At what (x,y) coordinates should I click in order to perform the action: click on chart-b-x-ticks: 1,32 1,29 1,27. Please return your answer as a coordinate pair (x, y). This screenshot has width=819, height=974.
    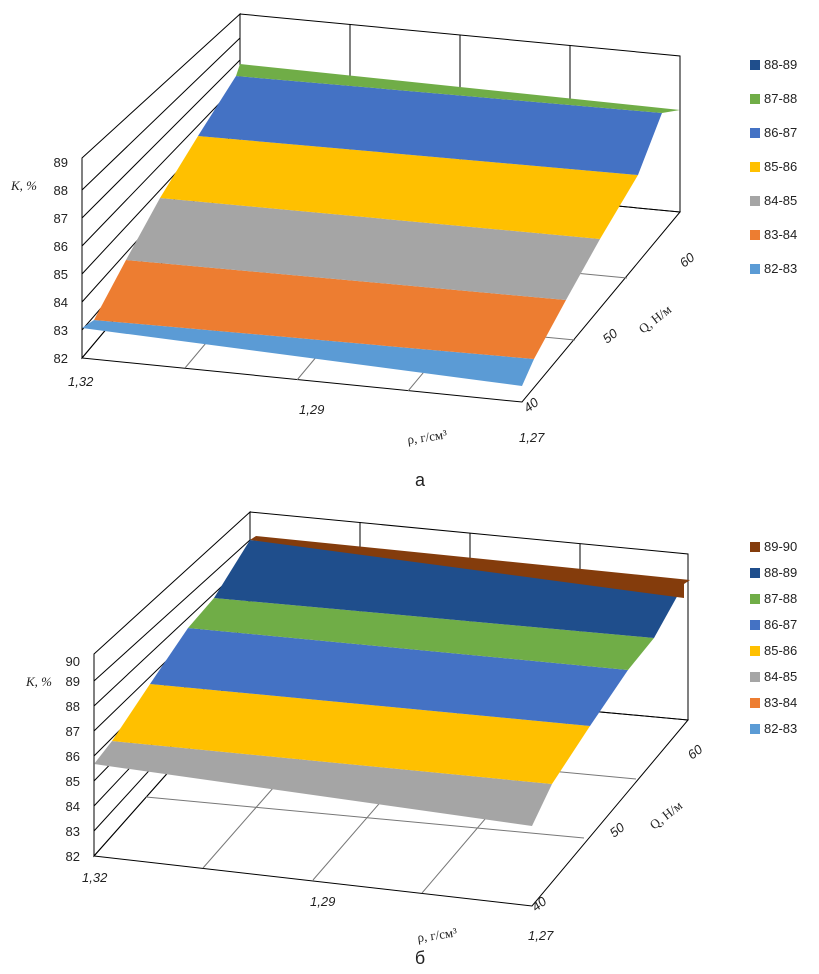
    Looking at the image, I should click on (318, 906).